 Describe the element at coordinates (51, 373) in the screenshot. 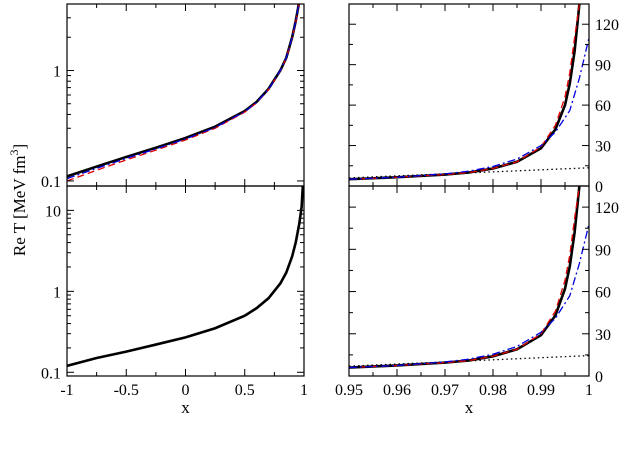

I see `bottom-left-y-tick-label: 0.1` at that location.